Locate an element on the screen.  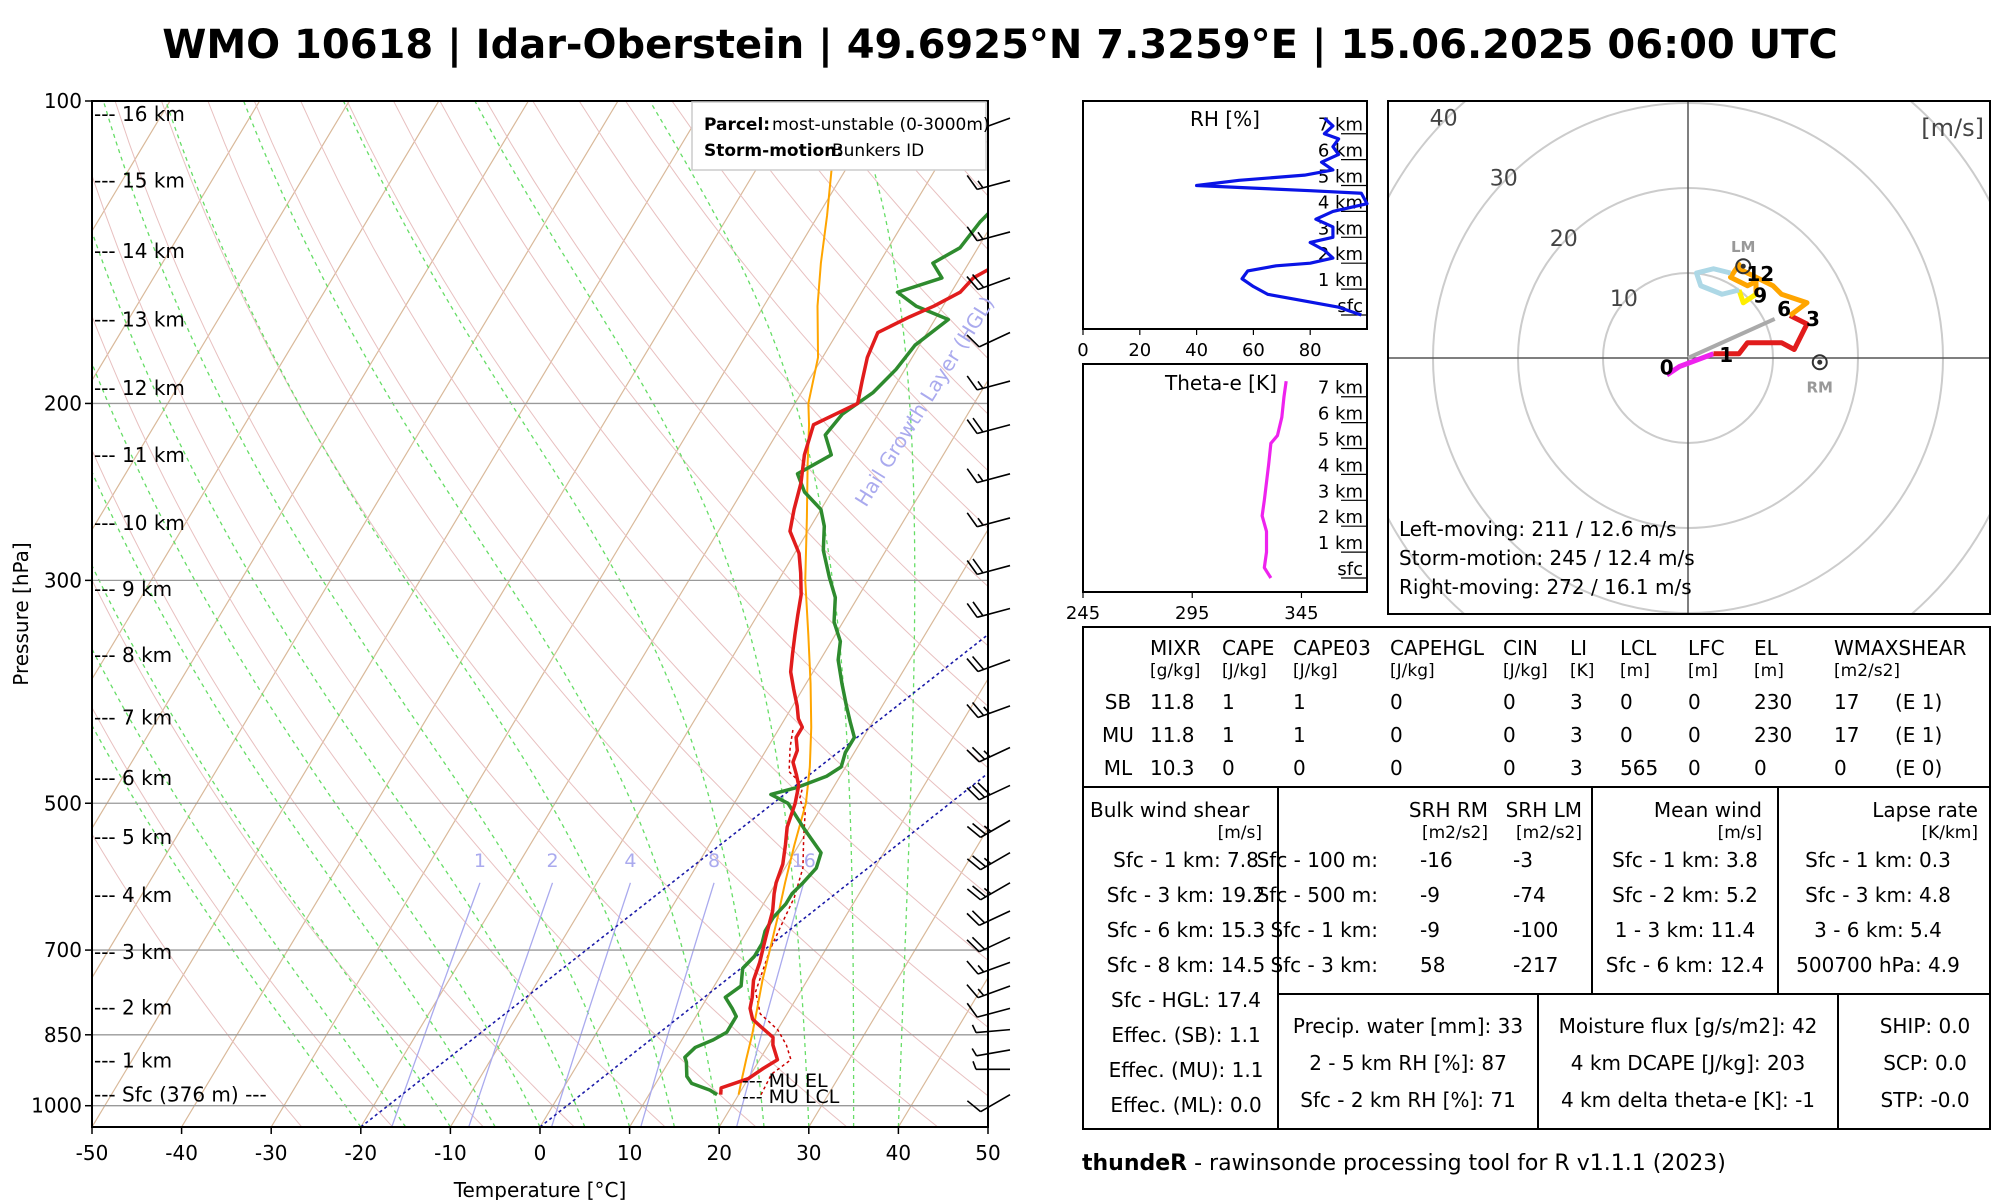
hodograph-stat-left: Left-moving: 211 / 12.6 m/s is located at coordinates (1538, 529).